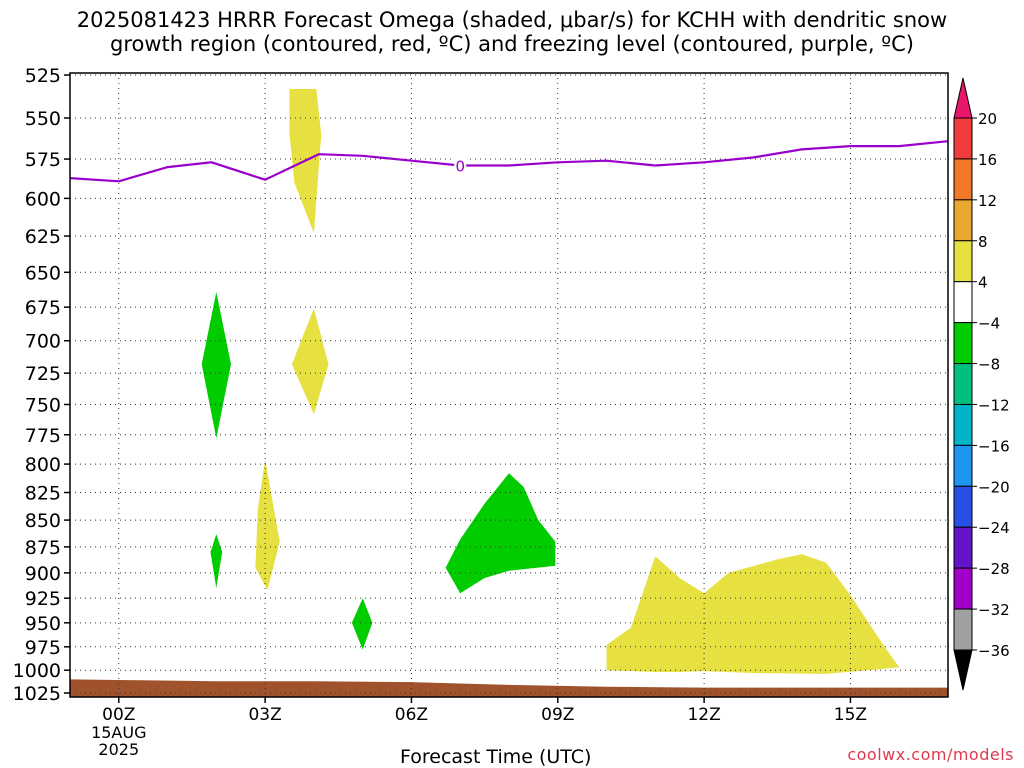 This screenshot has width=1024, height=768. I want to click on colorbar-label: −20, so click(994, 487).